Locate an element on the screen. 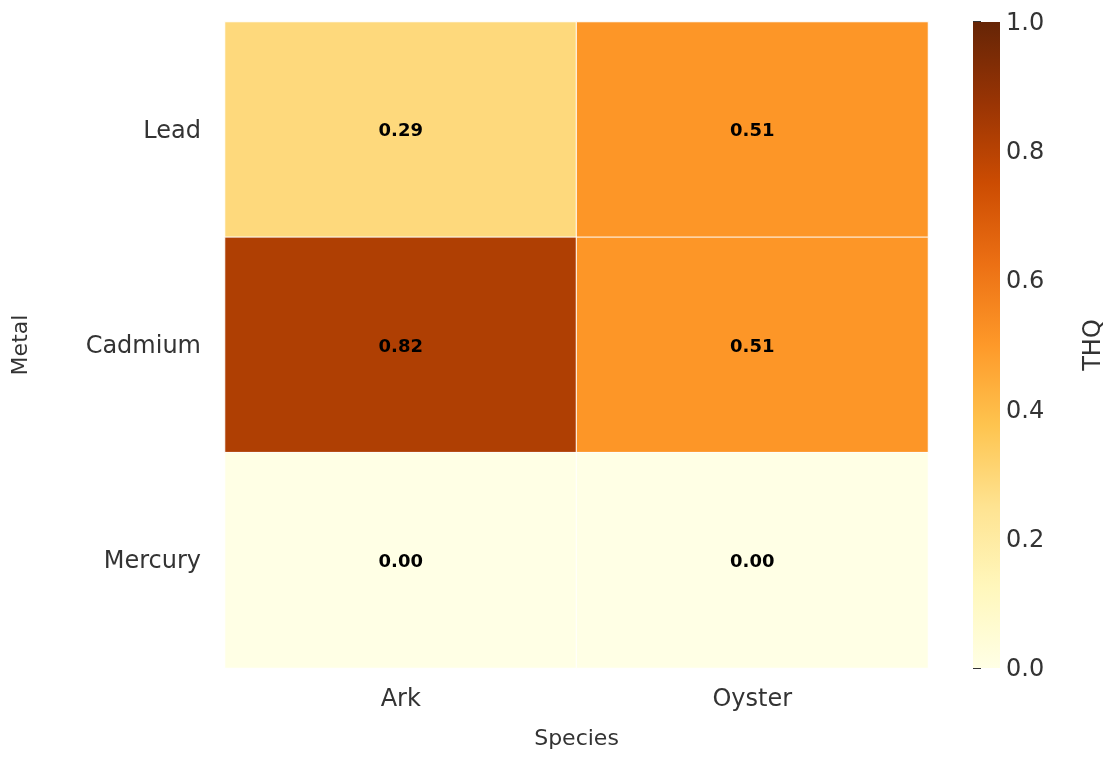  color-bar-label: 0.6 is located at coordinates (1025, 280).